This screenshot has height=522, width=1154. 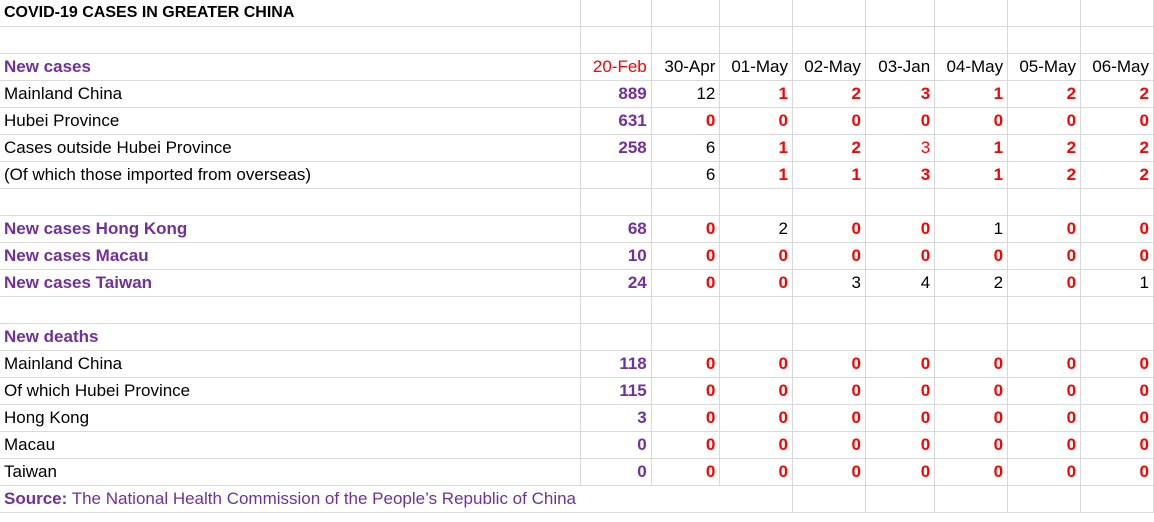 What do you see at coordinates (290, 13) in the screenshot?
I see `sheet-title: COVID-19 CASES IN GREATER CHINA` at bounding box center [290, 13].